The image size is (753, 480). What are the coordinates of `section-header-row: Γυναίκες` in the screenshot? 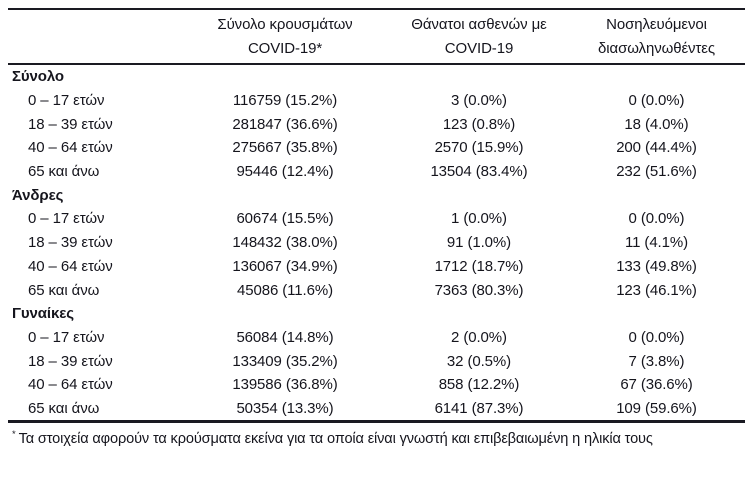 It's located at (376, 314).